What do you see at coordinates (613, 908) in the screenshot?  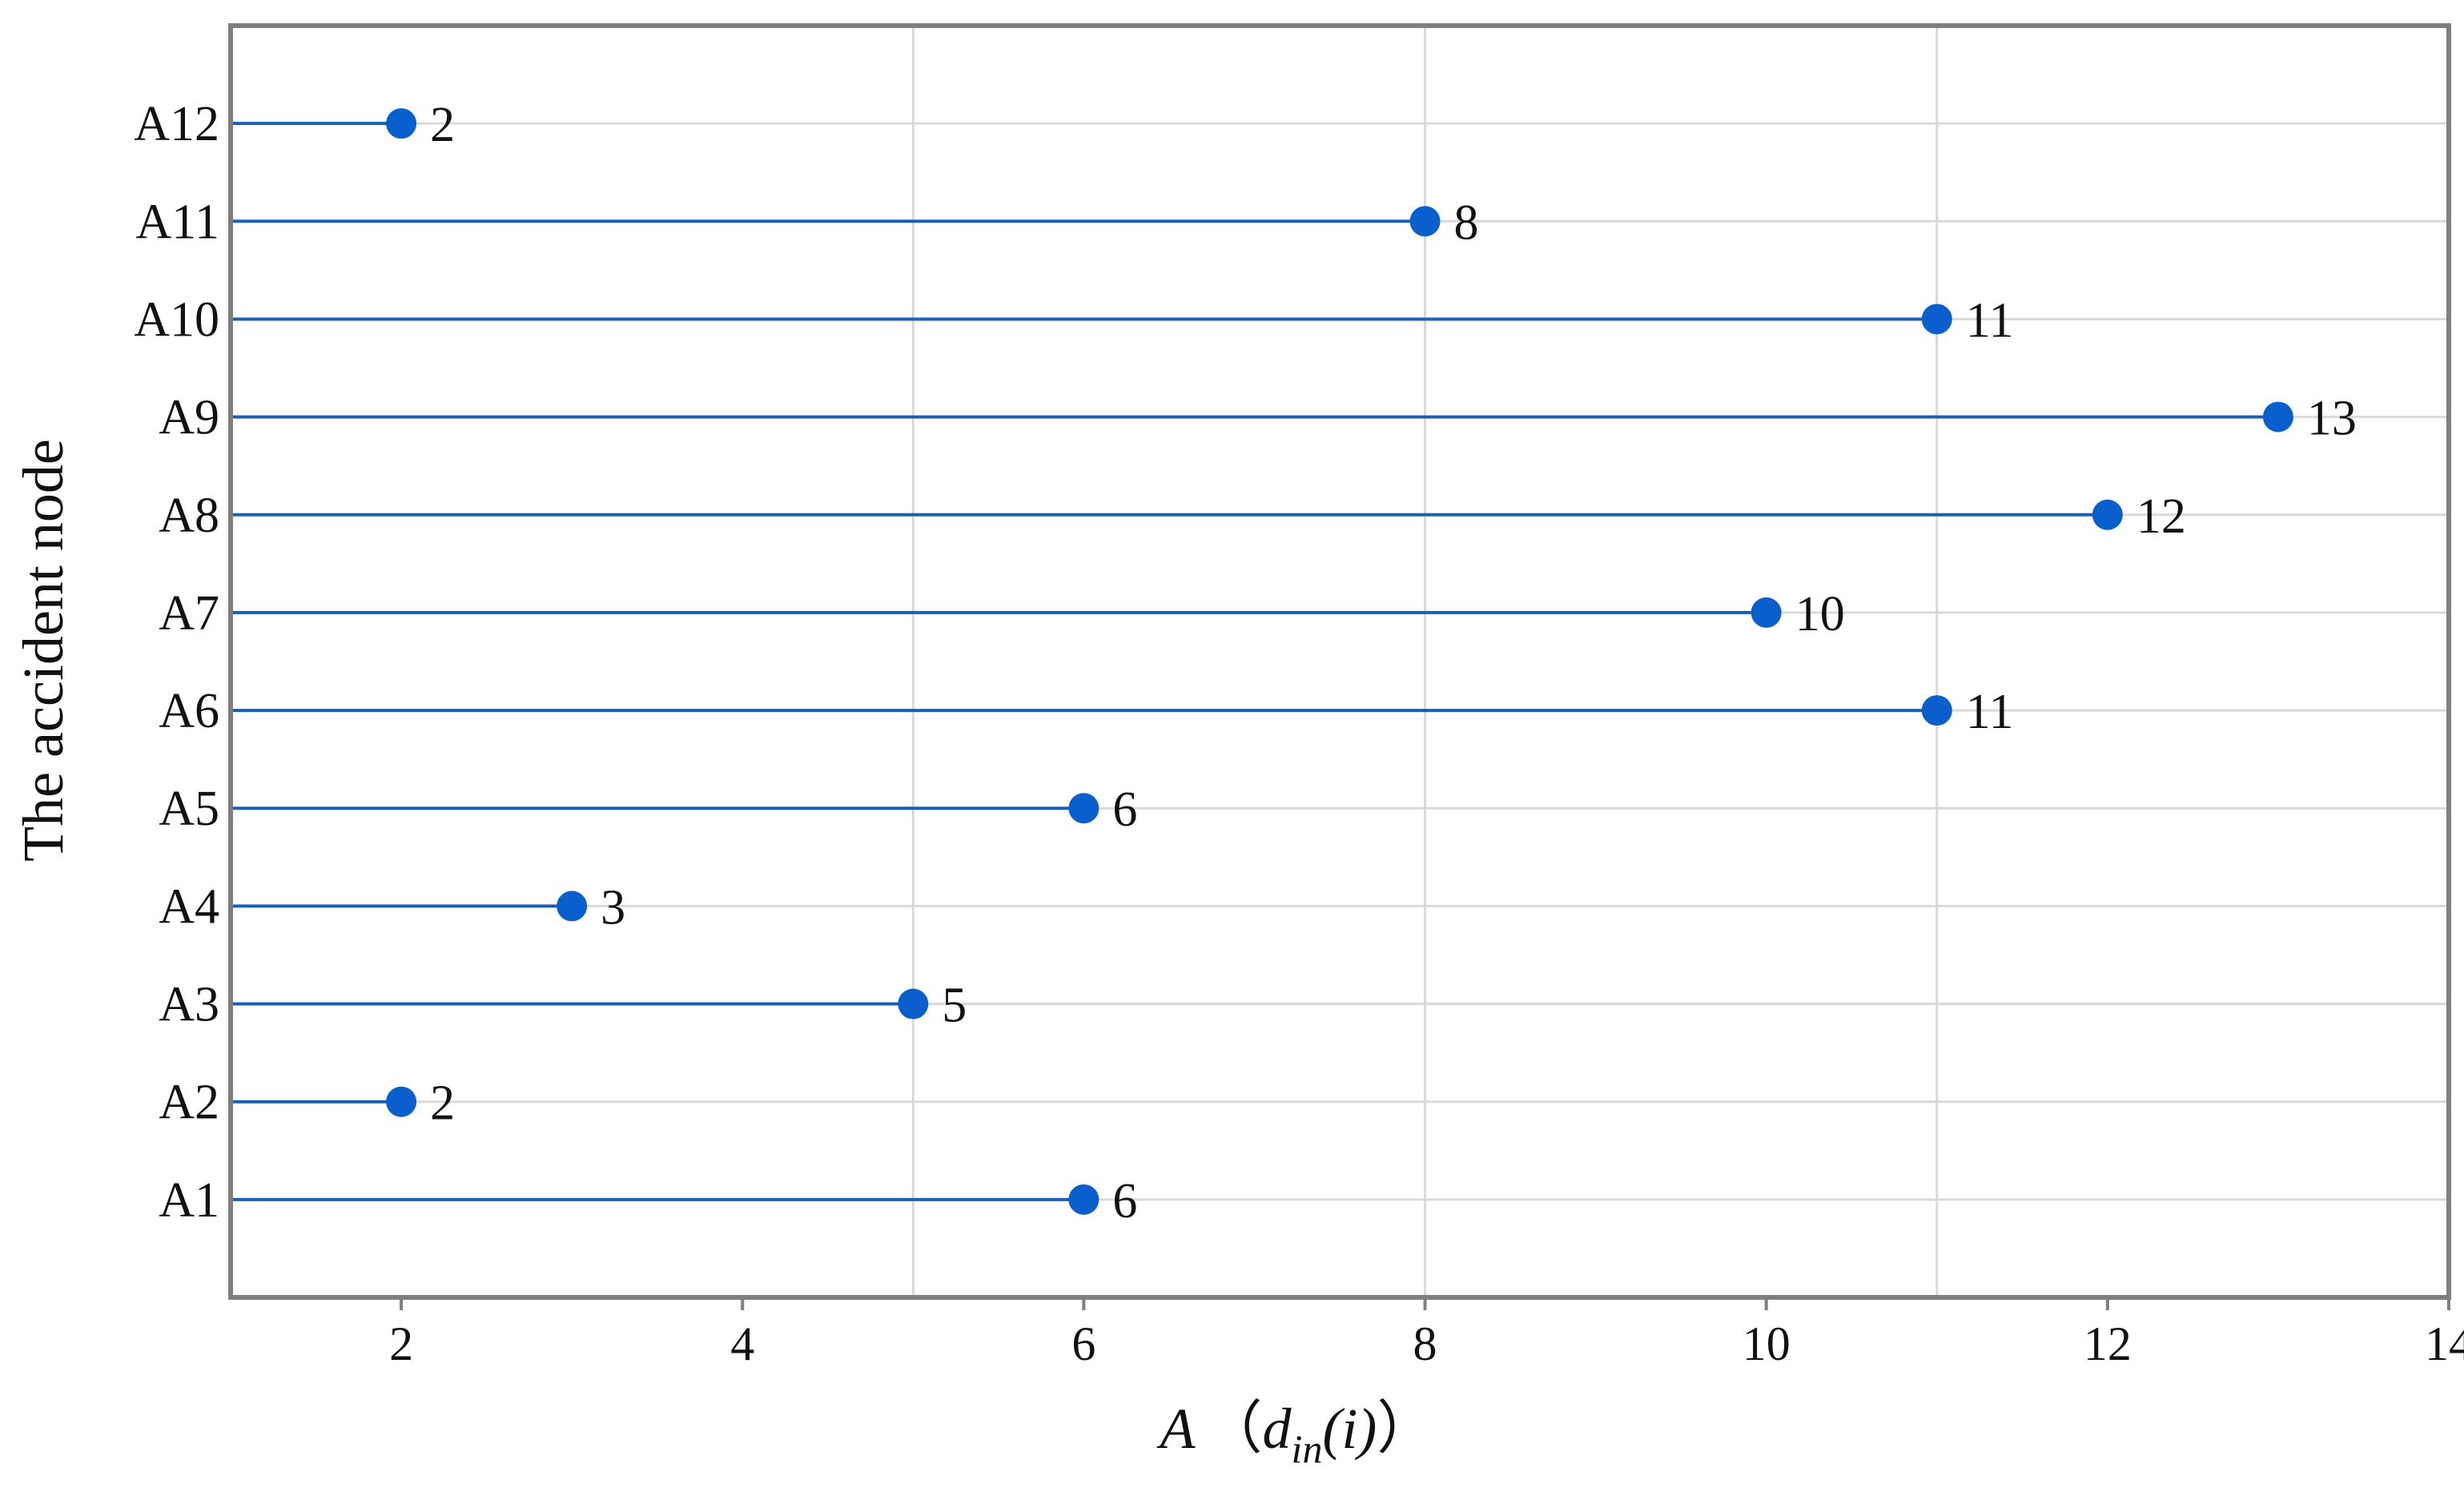 I see `data-value-label: 3` at bounding box center [613, 908].